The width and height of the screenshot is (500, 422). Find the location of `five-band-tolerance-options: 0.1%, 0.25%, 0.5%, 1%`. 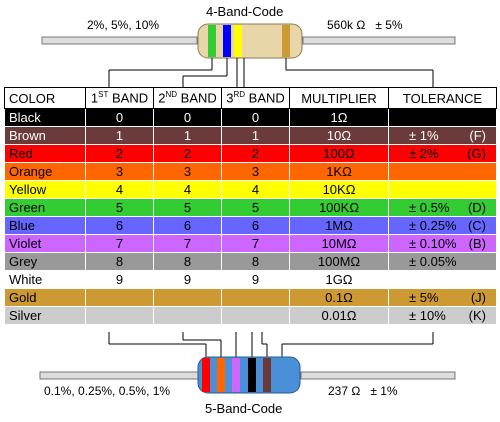

five-band-tolerance-options: 0.1%, 0.25%, 0.5%, 1% is located at coordinates (107, 391).